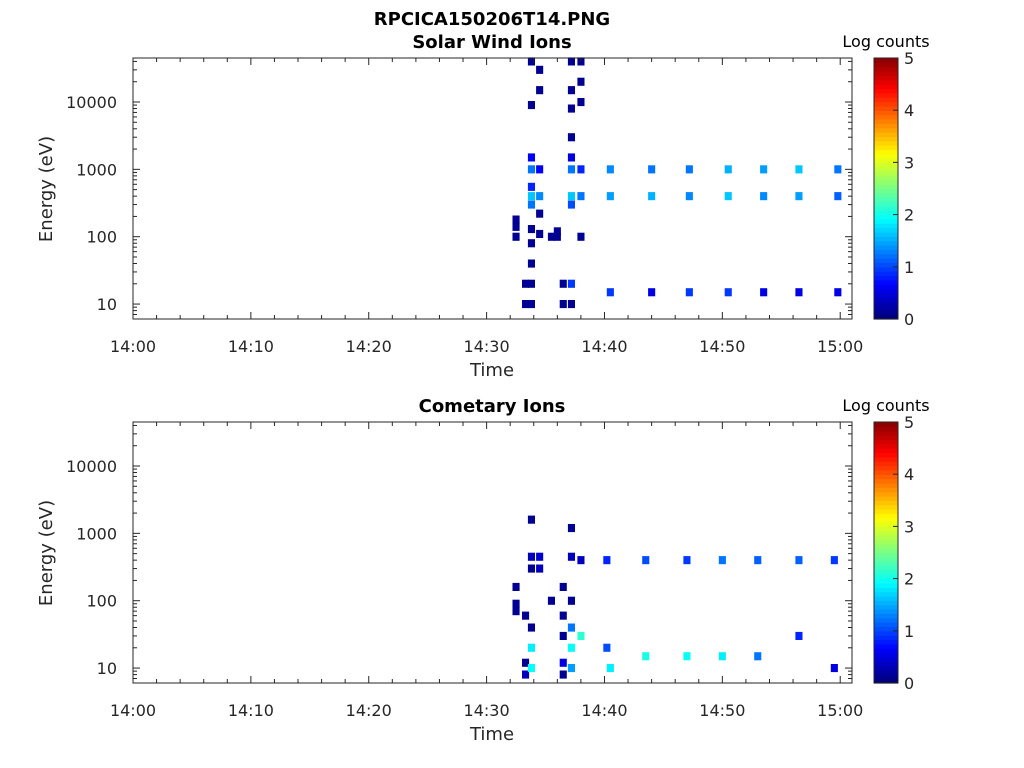 The image size is (1024, 768). Describe the element at coordinates (133, 346) in the screenshot. I see `x-tick-label: 14:00` at that location.